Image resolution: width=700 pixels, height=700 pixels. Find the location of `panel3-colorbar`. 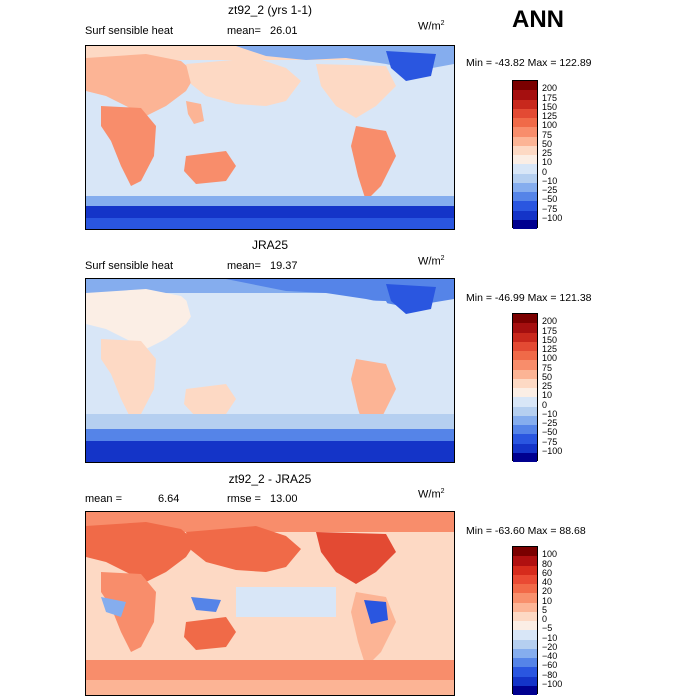

panel3-colorbar is located at coordinates (525, 620).